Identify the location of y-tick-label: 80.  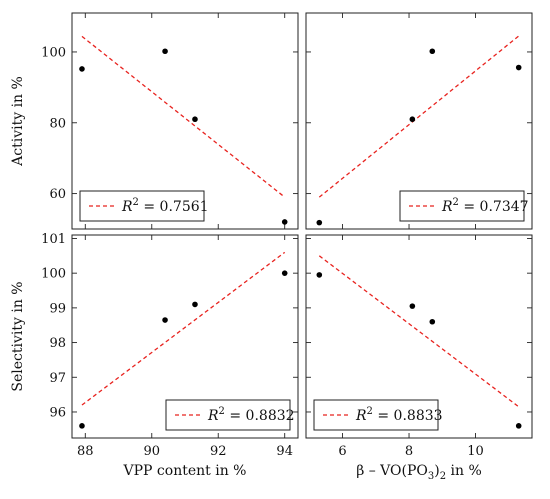
(57, 123).